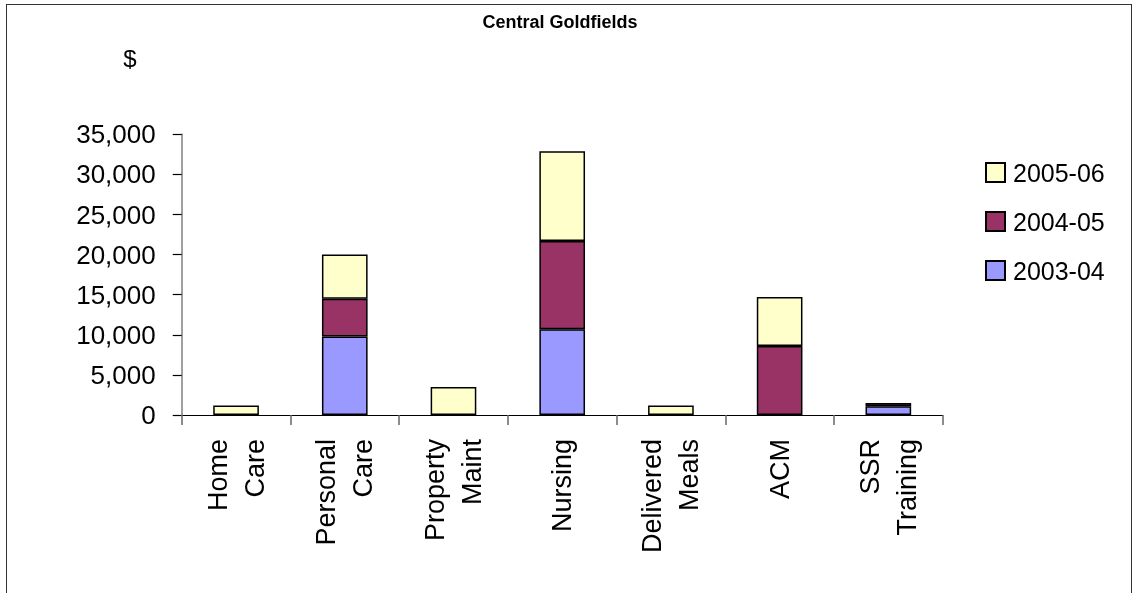 This screenshot has width=1136, height=593. What do you see at coordinates (671, 496) in the screenshot?
I see `x-tick-label: Delivered Meals` at bounding box center [671, 496].